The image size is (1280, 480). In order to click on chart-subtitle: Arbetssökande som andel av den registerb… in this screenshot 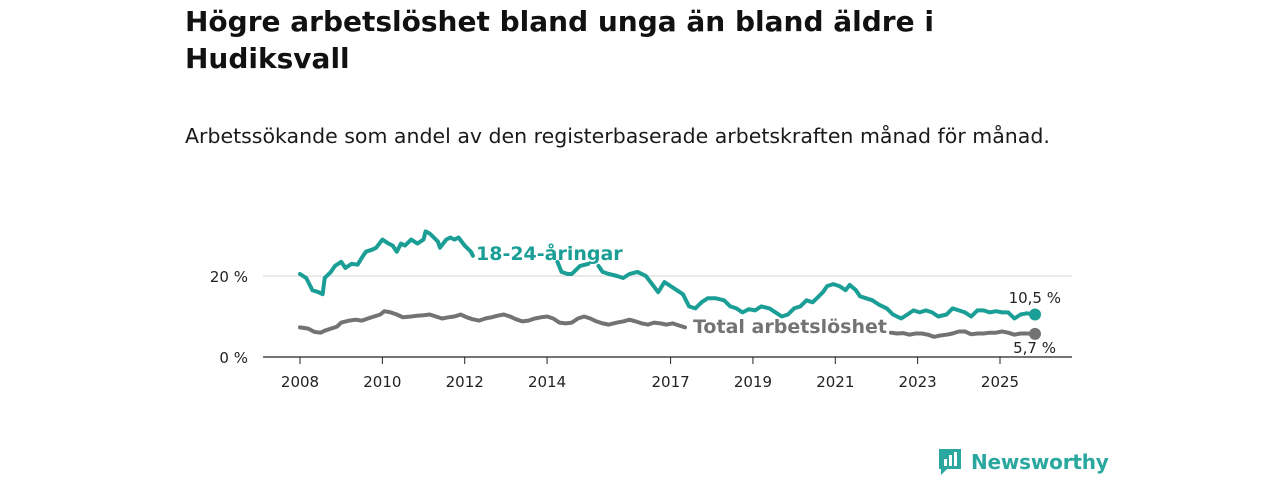, I will do `click(617, 136)`.